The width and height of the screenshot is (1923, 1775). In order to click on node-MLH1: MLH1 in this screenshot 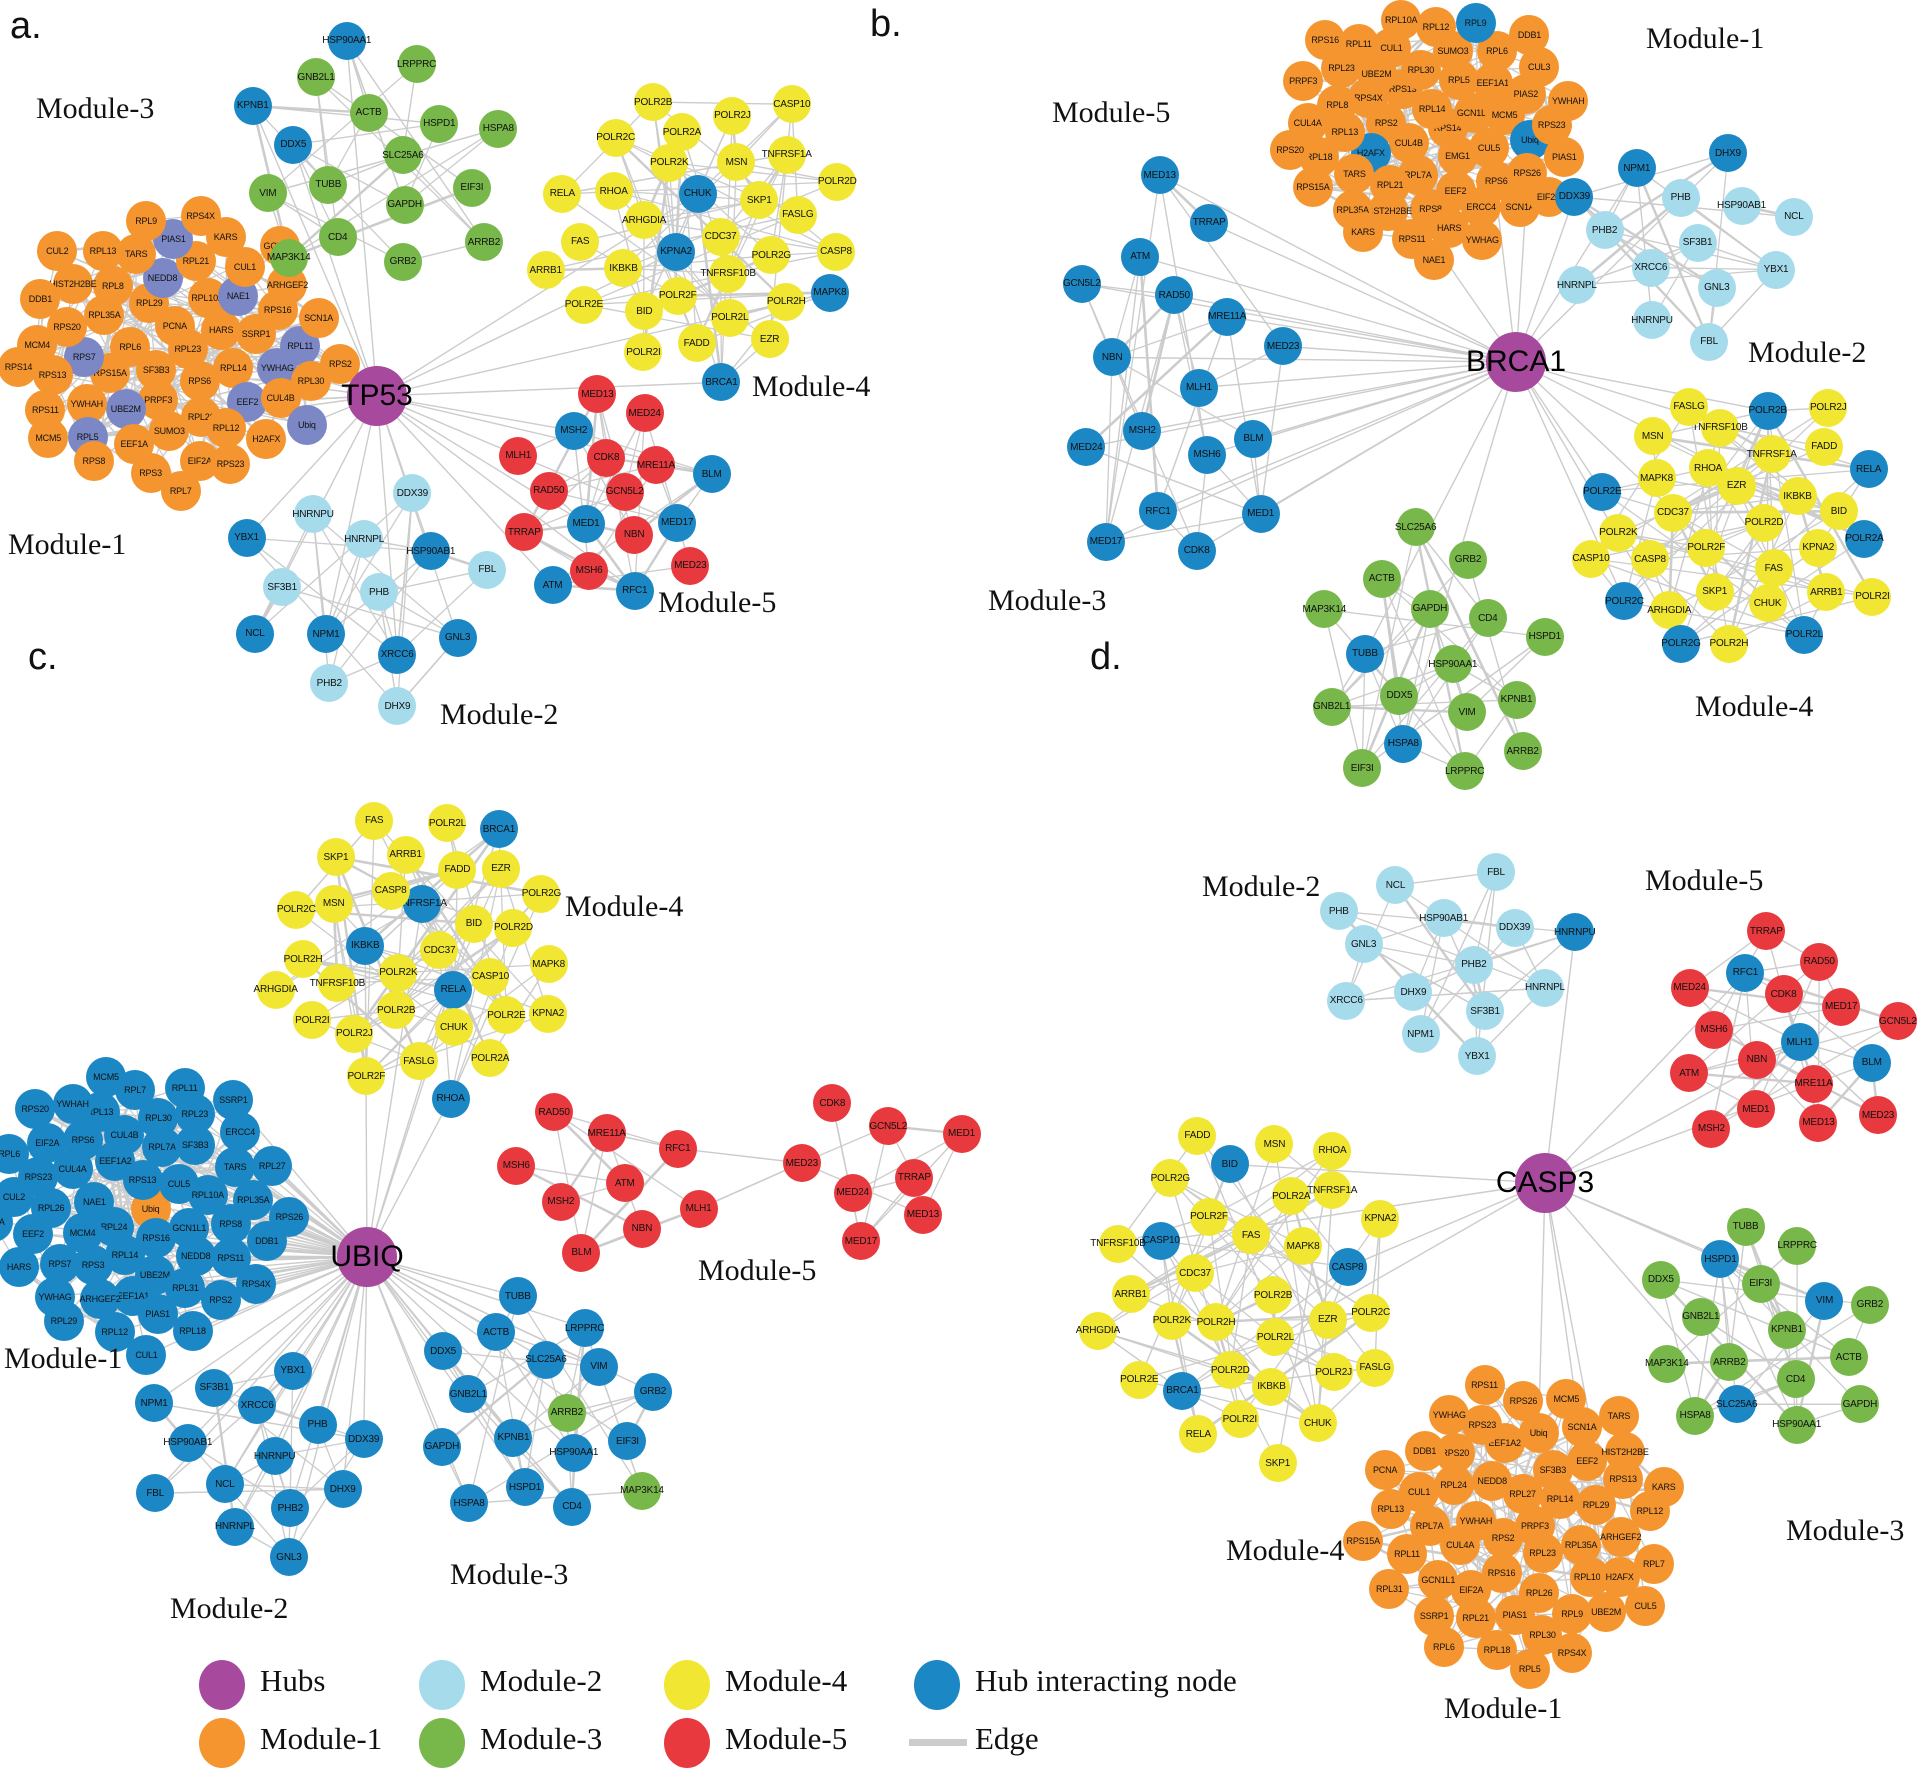, I will do `click(698, 1208)`.